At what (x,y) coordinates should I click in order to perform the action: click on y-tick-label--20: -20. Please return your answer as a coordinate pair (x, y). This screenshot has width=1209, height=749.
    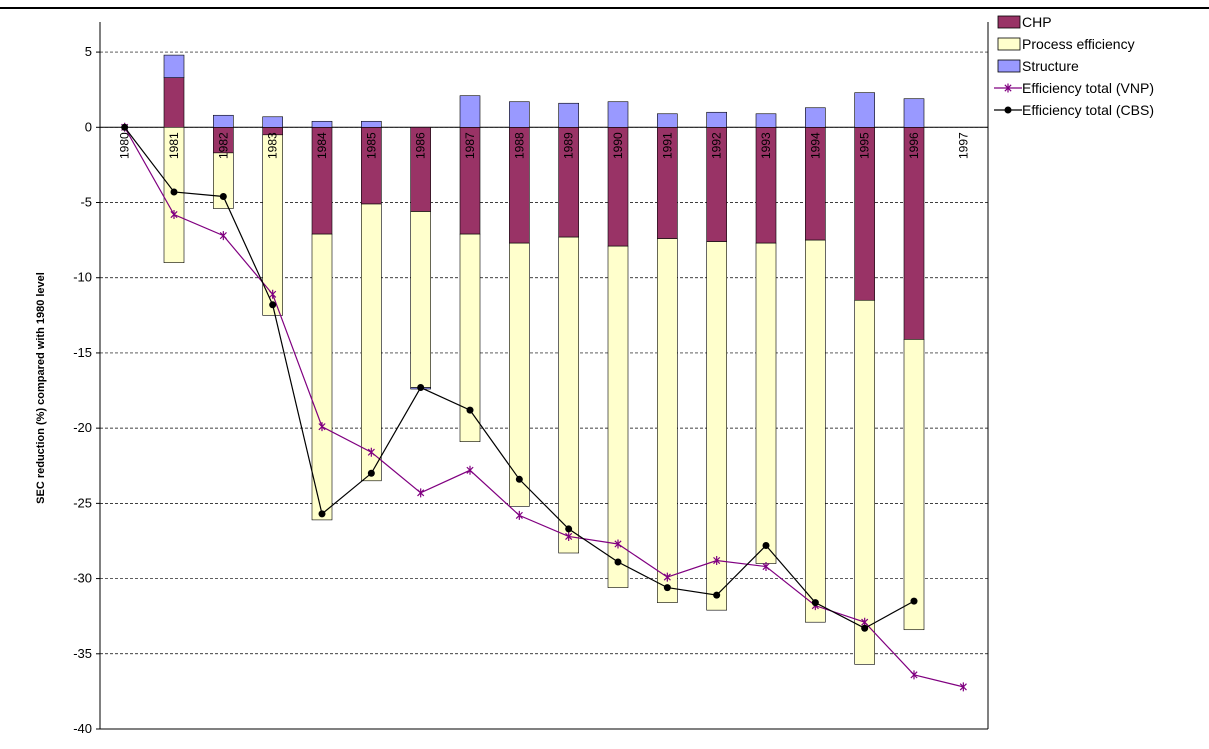
    Looking at the image, I should click on (82, 427).